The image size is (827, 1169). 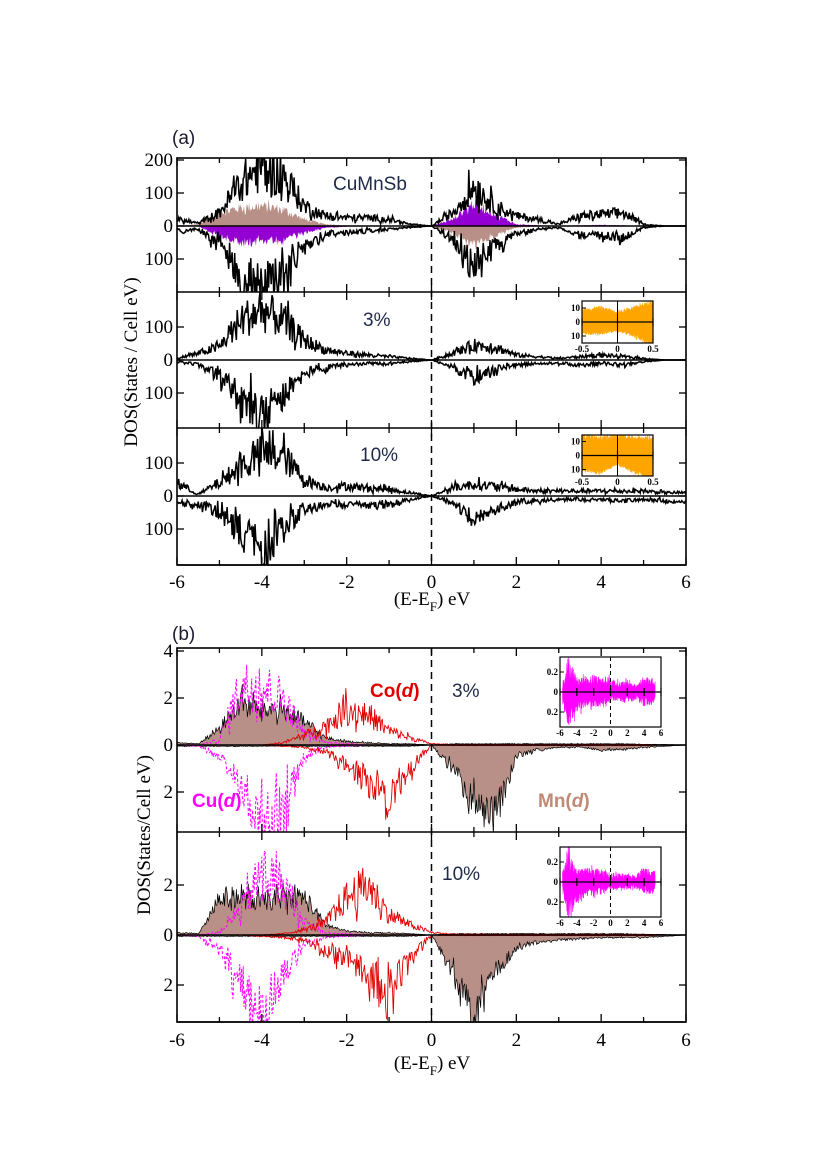 What do you see at coordinates (615, 327) in the screenshot?
I see `inset-3%: -0.5 0 0.5 10 0 10` at bounding box center [615, 327].